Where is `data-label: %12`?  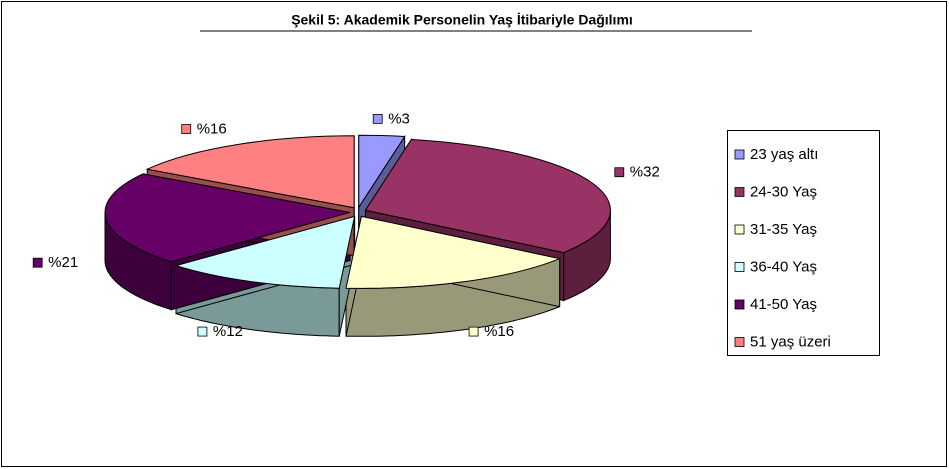 data-label: %12 is located at coordinates (228, 331).